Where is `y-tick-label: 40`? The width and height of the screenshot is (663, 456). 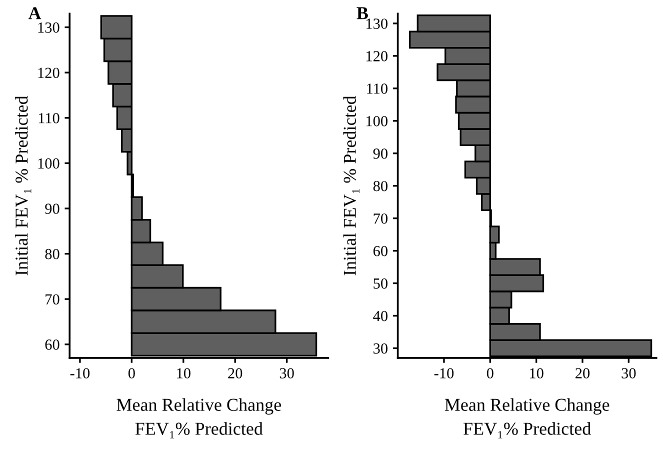
y-tick-label: 40 is located at coordinates (380, 316).